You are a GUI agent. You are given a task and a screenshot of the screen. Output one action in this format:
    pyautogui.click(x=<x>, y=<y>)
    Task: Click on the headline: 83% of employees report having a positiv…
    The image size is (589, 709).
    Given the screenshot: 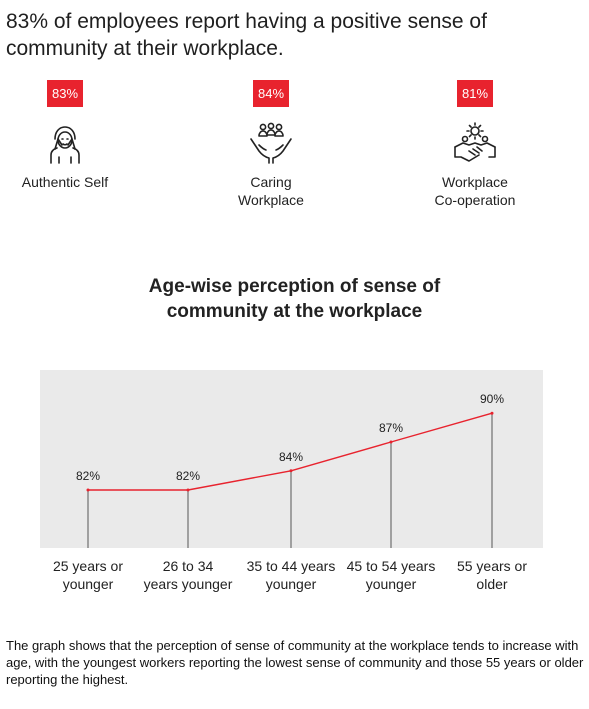 What is the action you would take?
    pyautogui.click(x=246, y=35)
    